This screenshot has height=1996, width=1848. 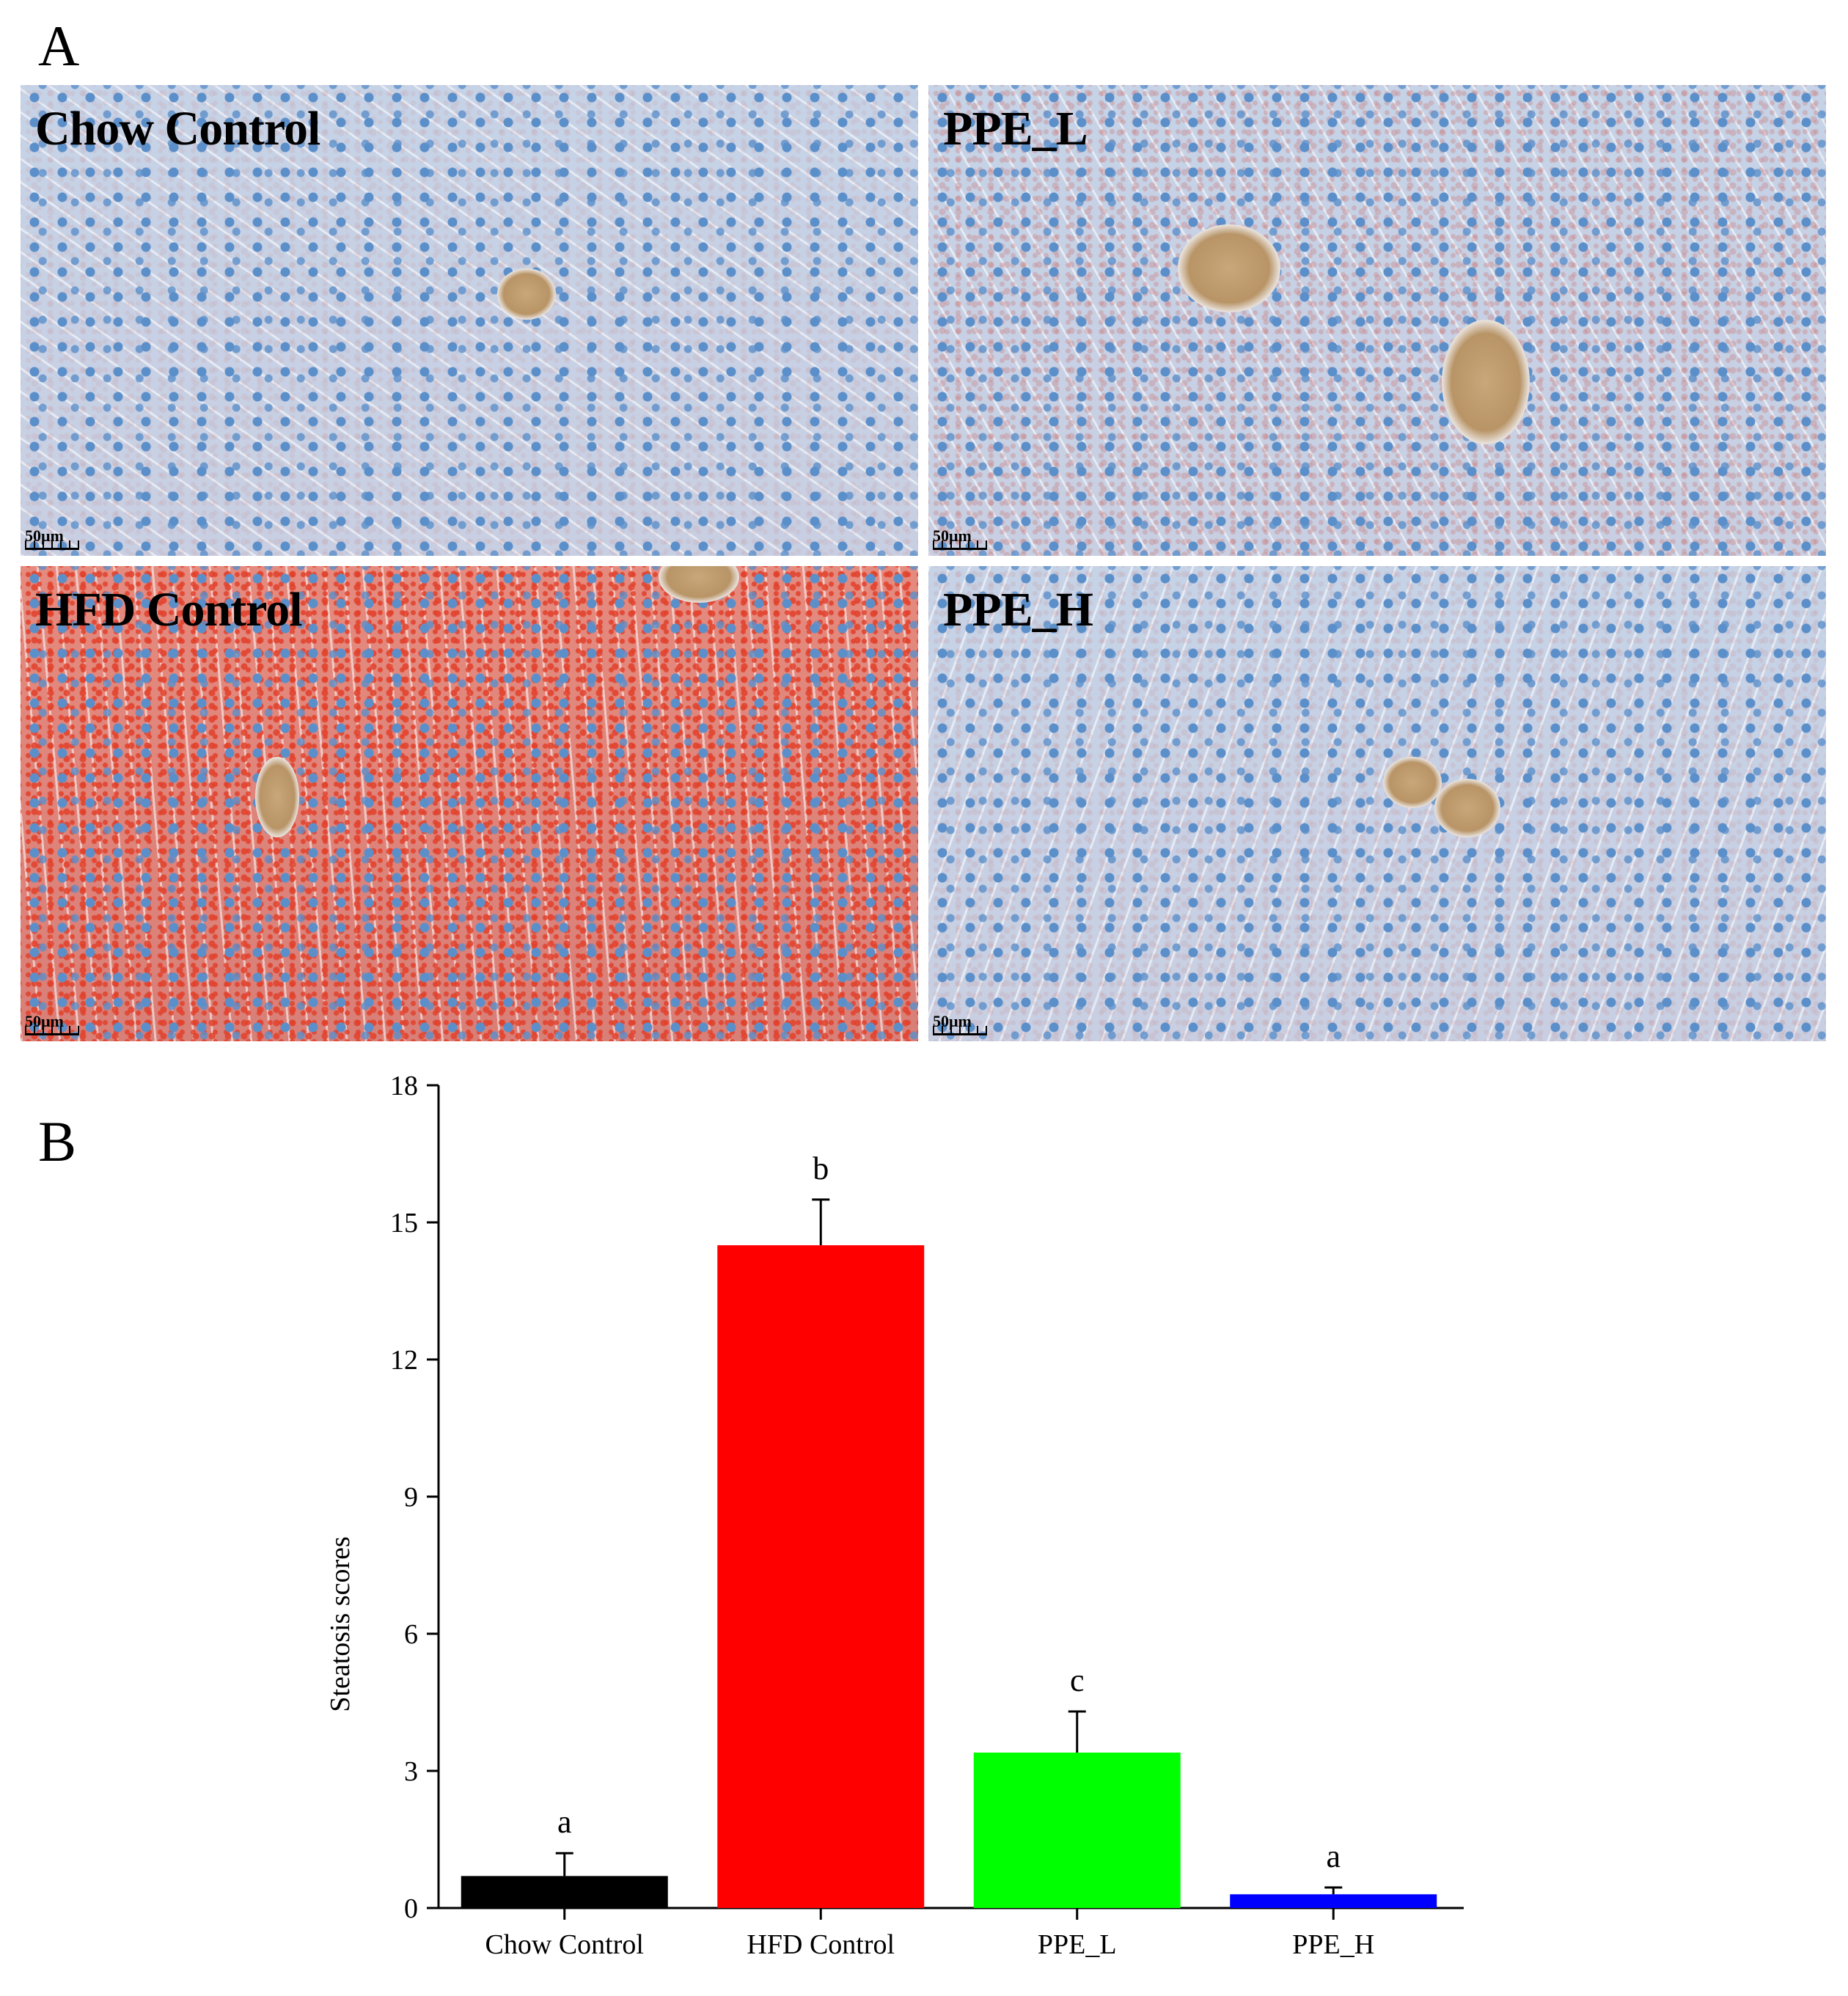 I want to click on micrograph-label: PPE_L, so click(x=1015, y=128).